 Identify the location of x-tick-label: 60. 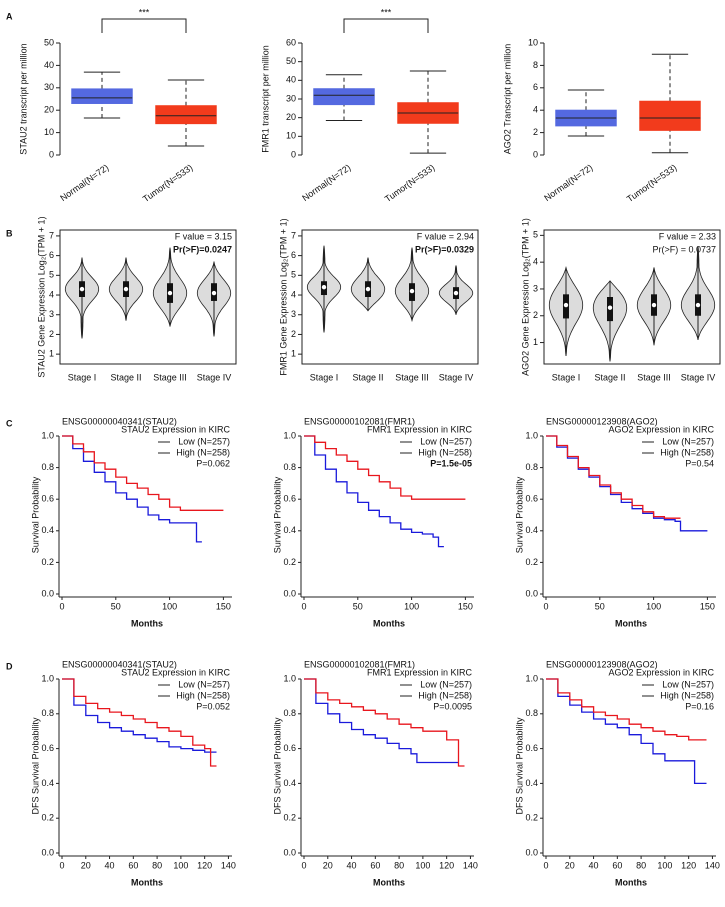
(133, 865).